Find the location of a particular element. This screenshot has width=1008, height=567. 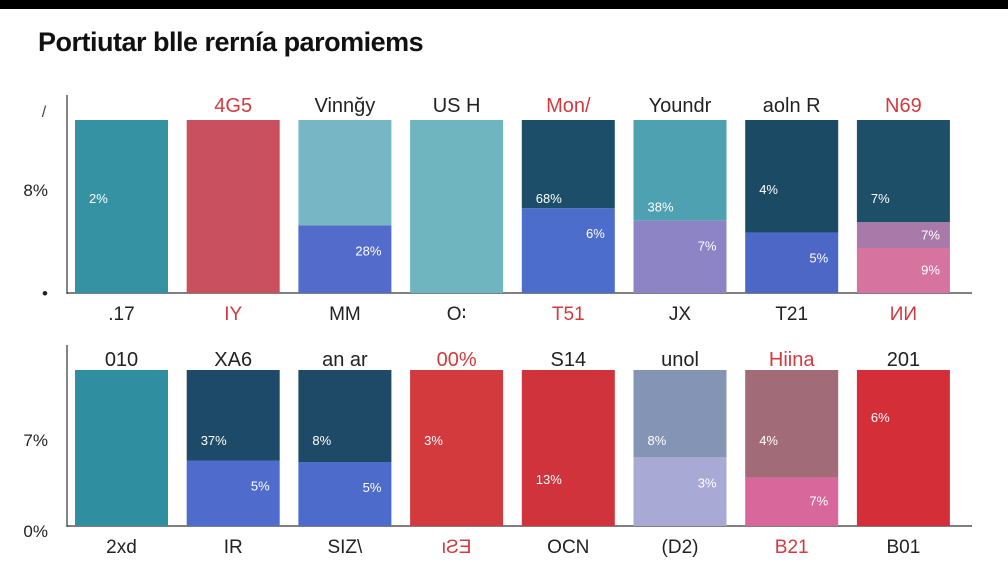

bar-top-label: US H is located at coordinates (457, 106).